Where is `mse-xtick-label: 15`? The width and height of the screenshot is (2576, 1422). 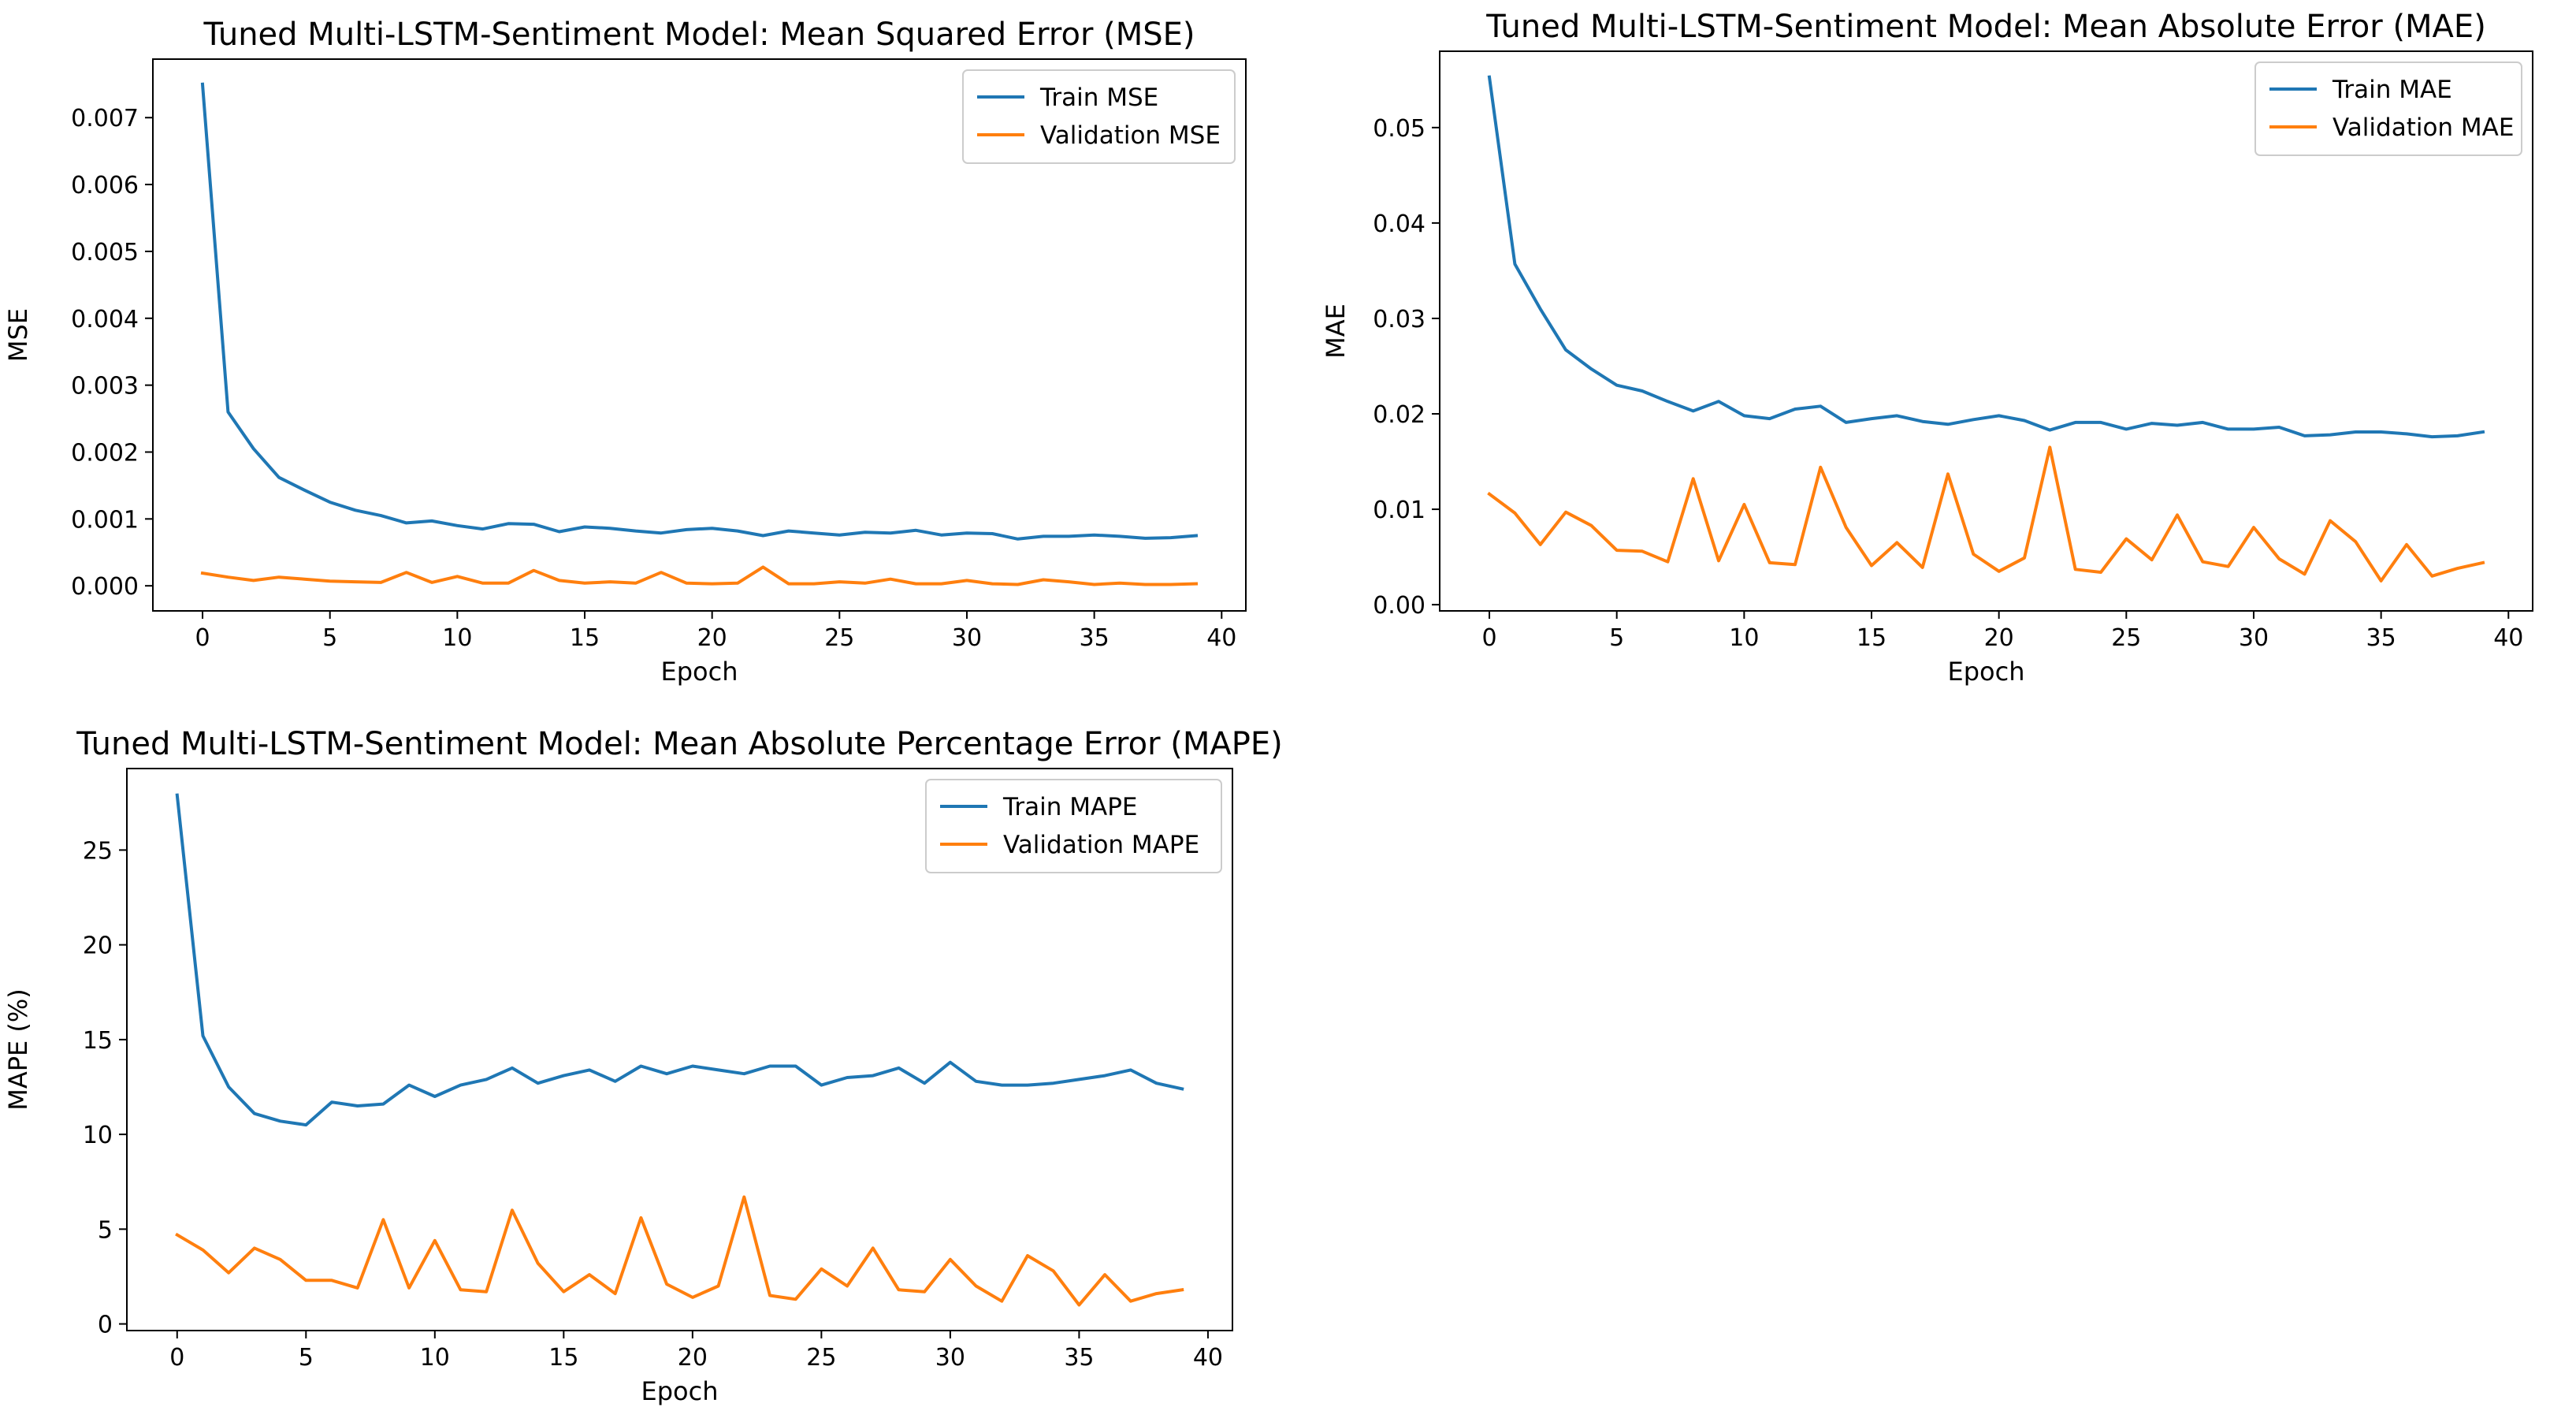 mse-xtick-label: 15 is located at coordinates (585, 638).